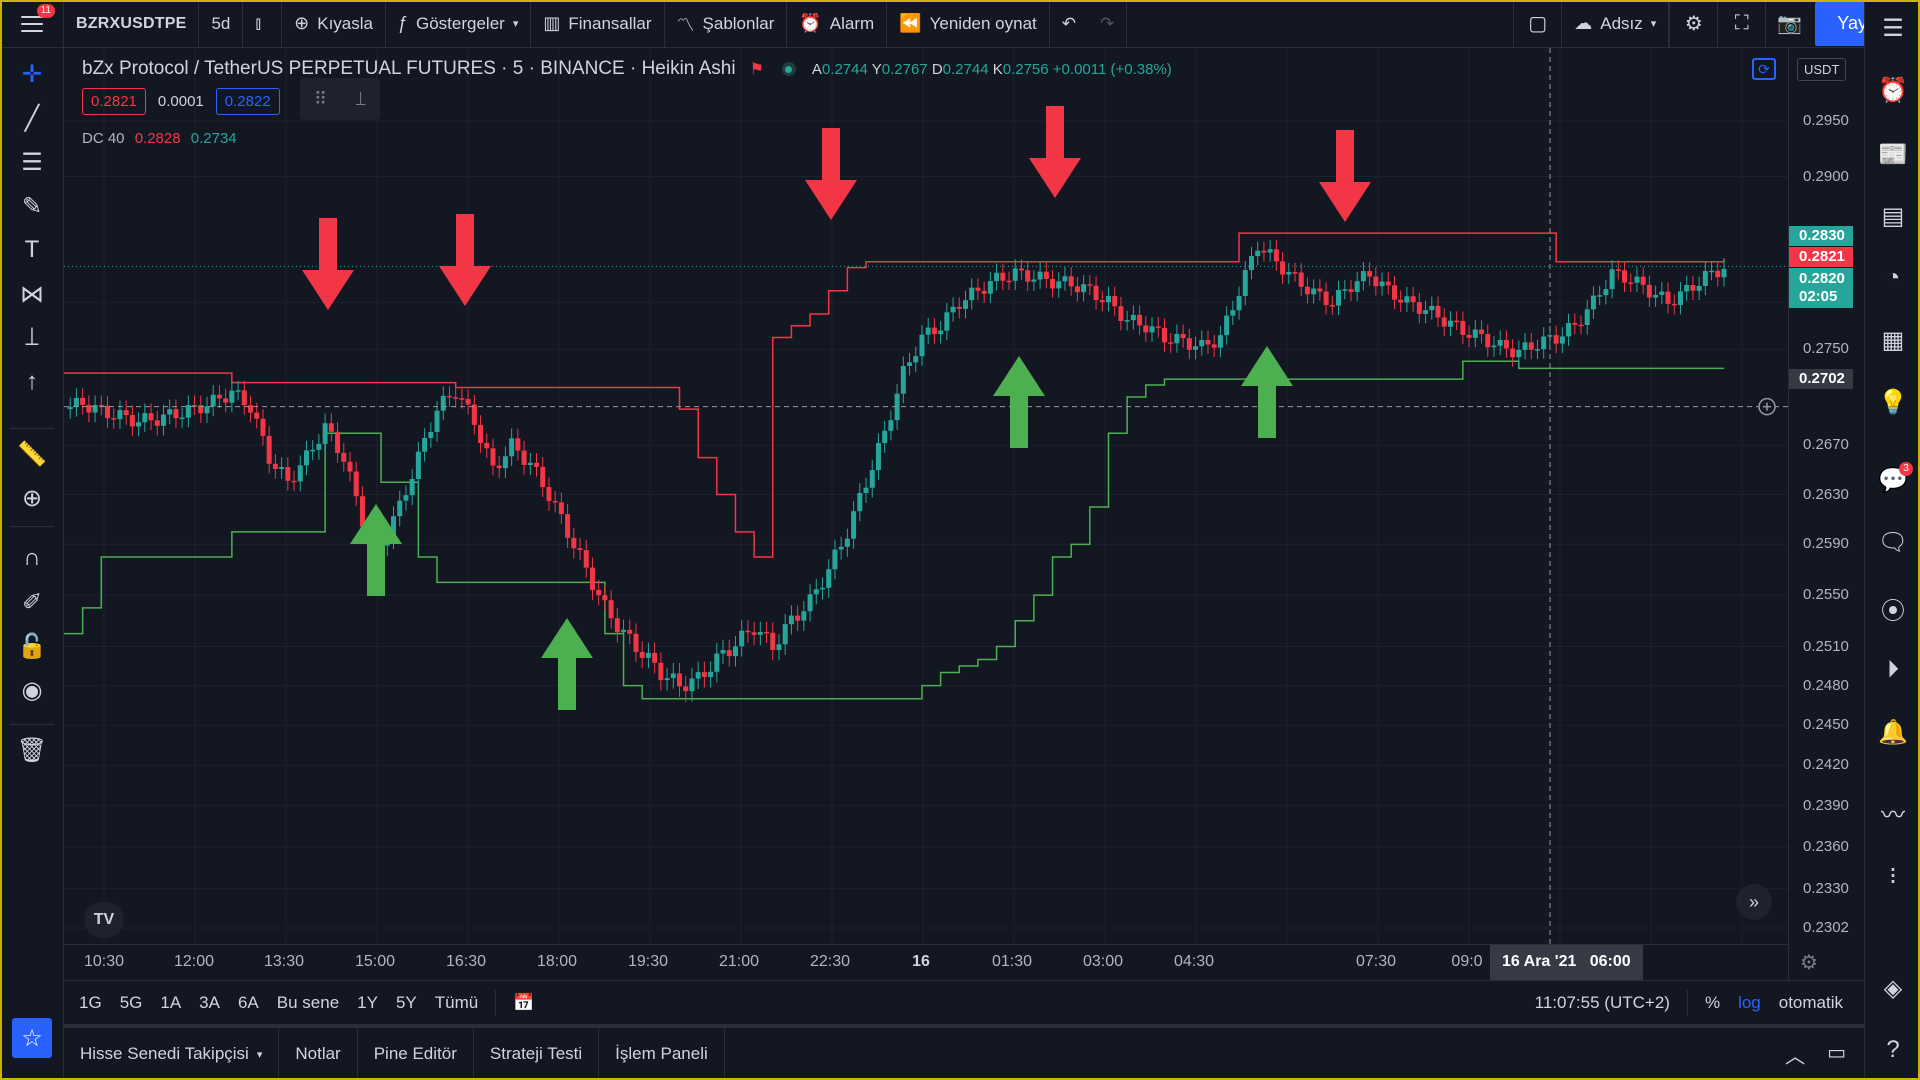  Describe the element at coordinates (32, 294) in the screenshot. I see `pattern-tool: ⋈` at that location.